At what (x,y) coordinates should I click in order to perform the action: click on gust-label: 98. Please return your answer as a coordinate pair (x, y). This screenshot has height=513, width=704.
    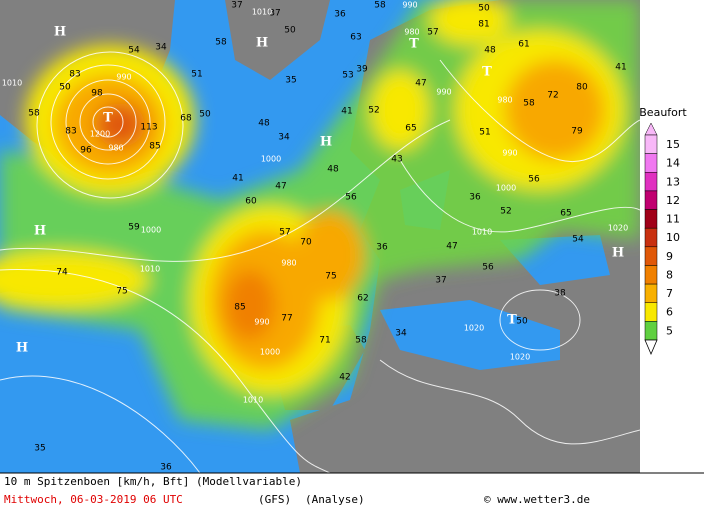
    Looking at the image, I should click on (97, 94).